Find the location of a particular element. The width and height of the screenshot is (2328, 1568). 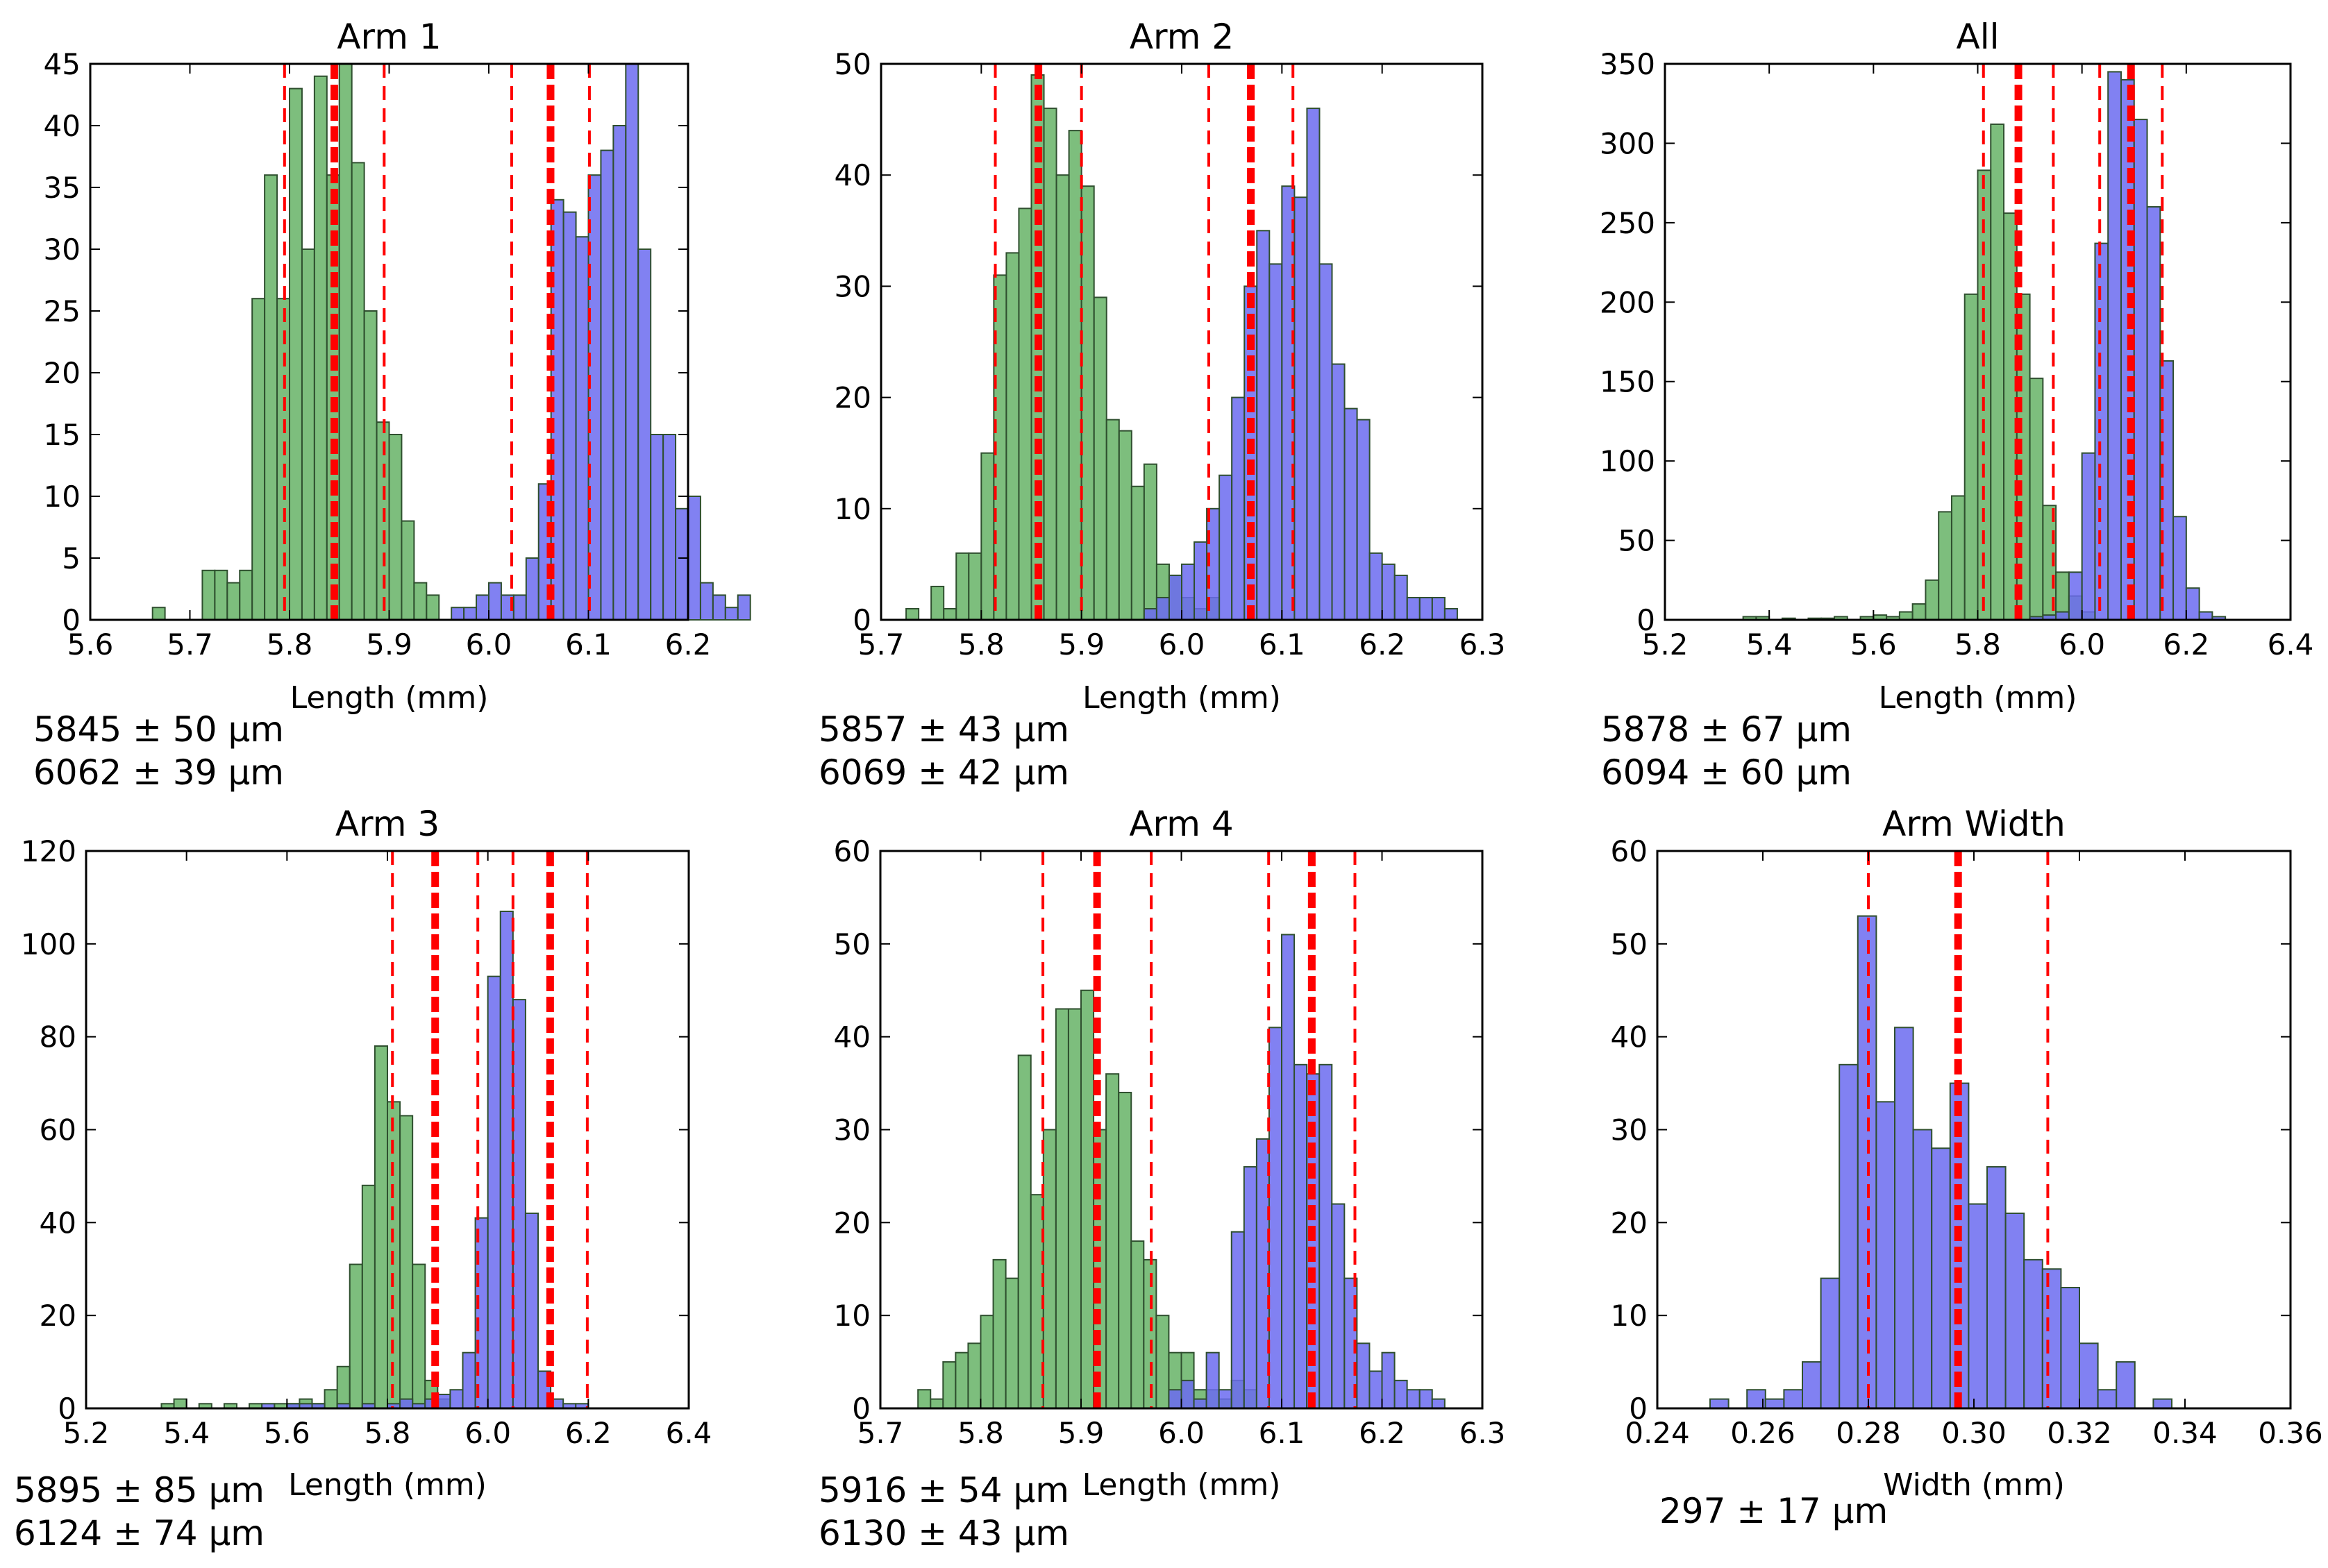

x-tick-label: 6.3 is located at coordinates (1483, 644).